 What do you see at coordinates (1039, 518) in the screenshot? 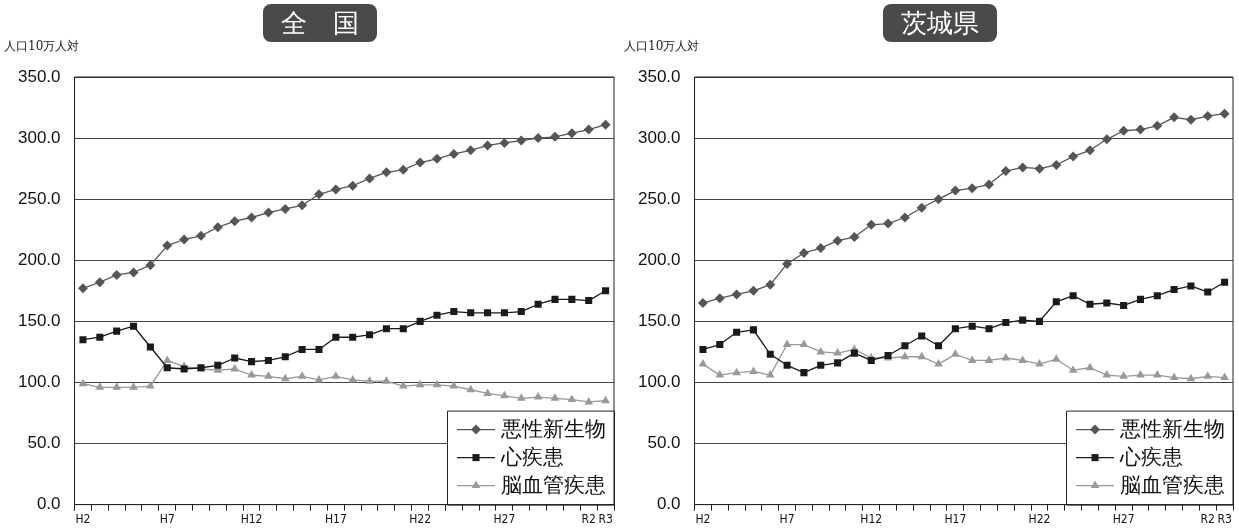
I see `x-tick-label: H22` at bounding box center [1039, 518].